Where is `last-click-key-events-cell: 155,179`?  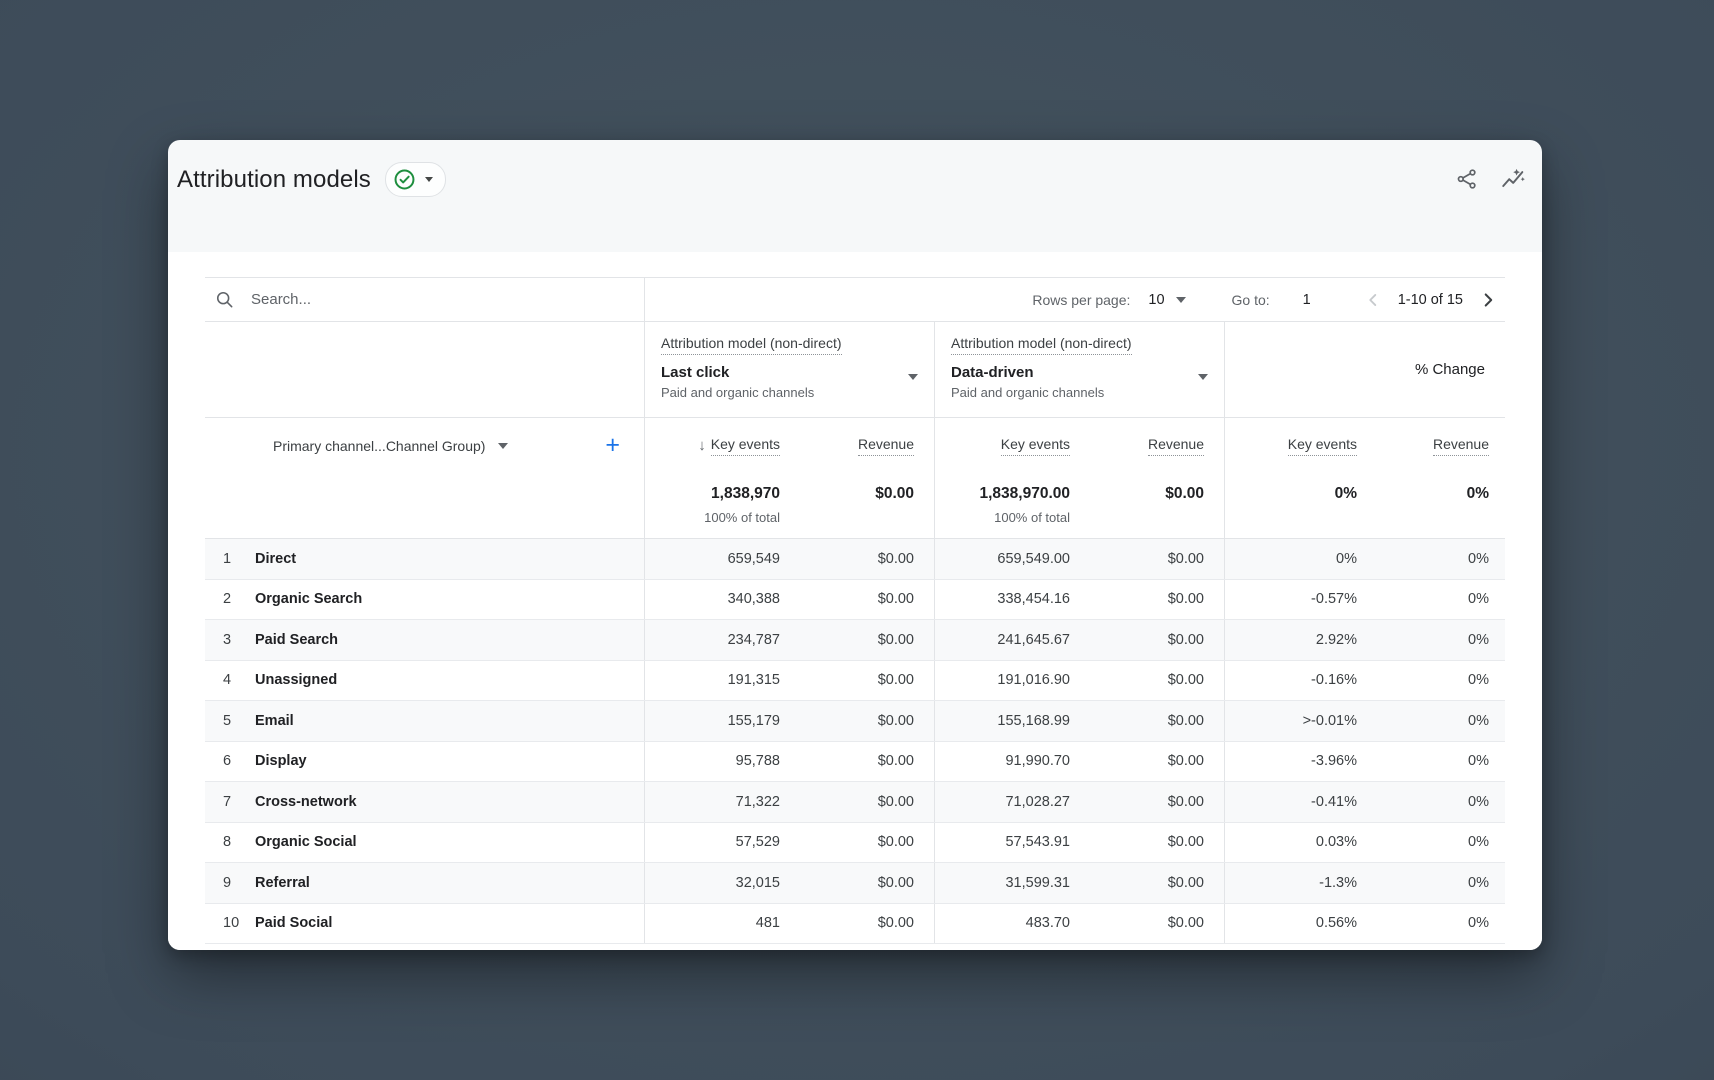
last-click-key-events-cell: 155,179 is located at coordinates (753, 720).